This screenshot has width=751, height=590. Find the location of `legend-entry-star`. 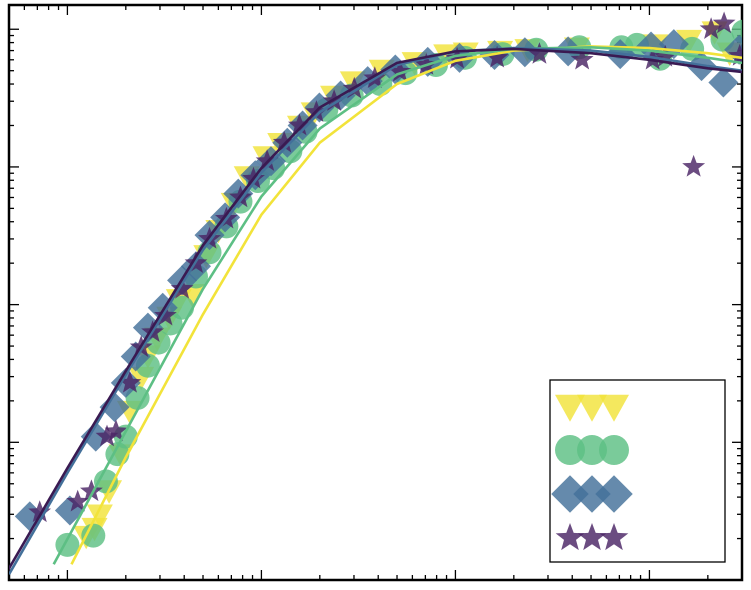

legend-entry-star is located at coordinates (592, 537).